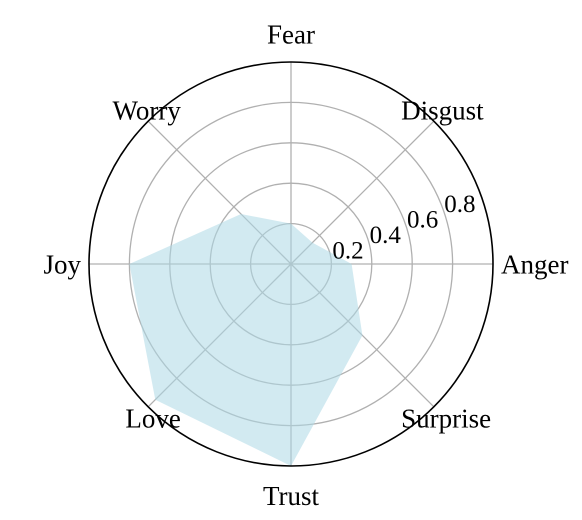  What do you see at coordinates (147, 110) in the screenshot?
I see `axis-label-worry: Worry` at bounding box center [147, 110].